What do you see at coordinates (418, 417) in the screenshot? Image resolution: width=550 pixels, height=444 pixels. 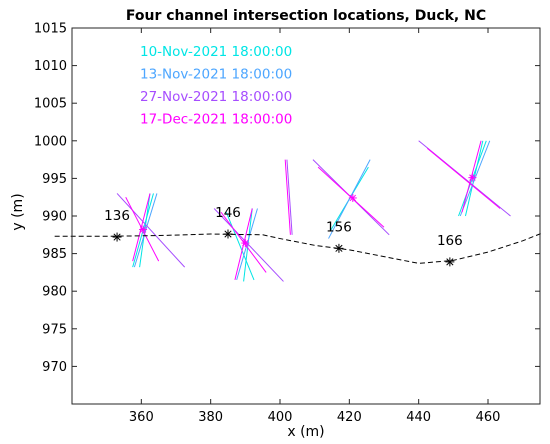 I see `x-tick-label: 440` at bounding box center [418, 417].